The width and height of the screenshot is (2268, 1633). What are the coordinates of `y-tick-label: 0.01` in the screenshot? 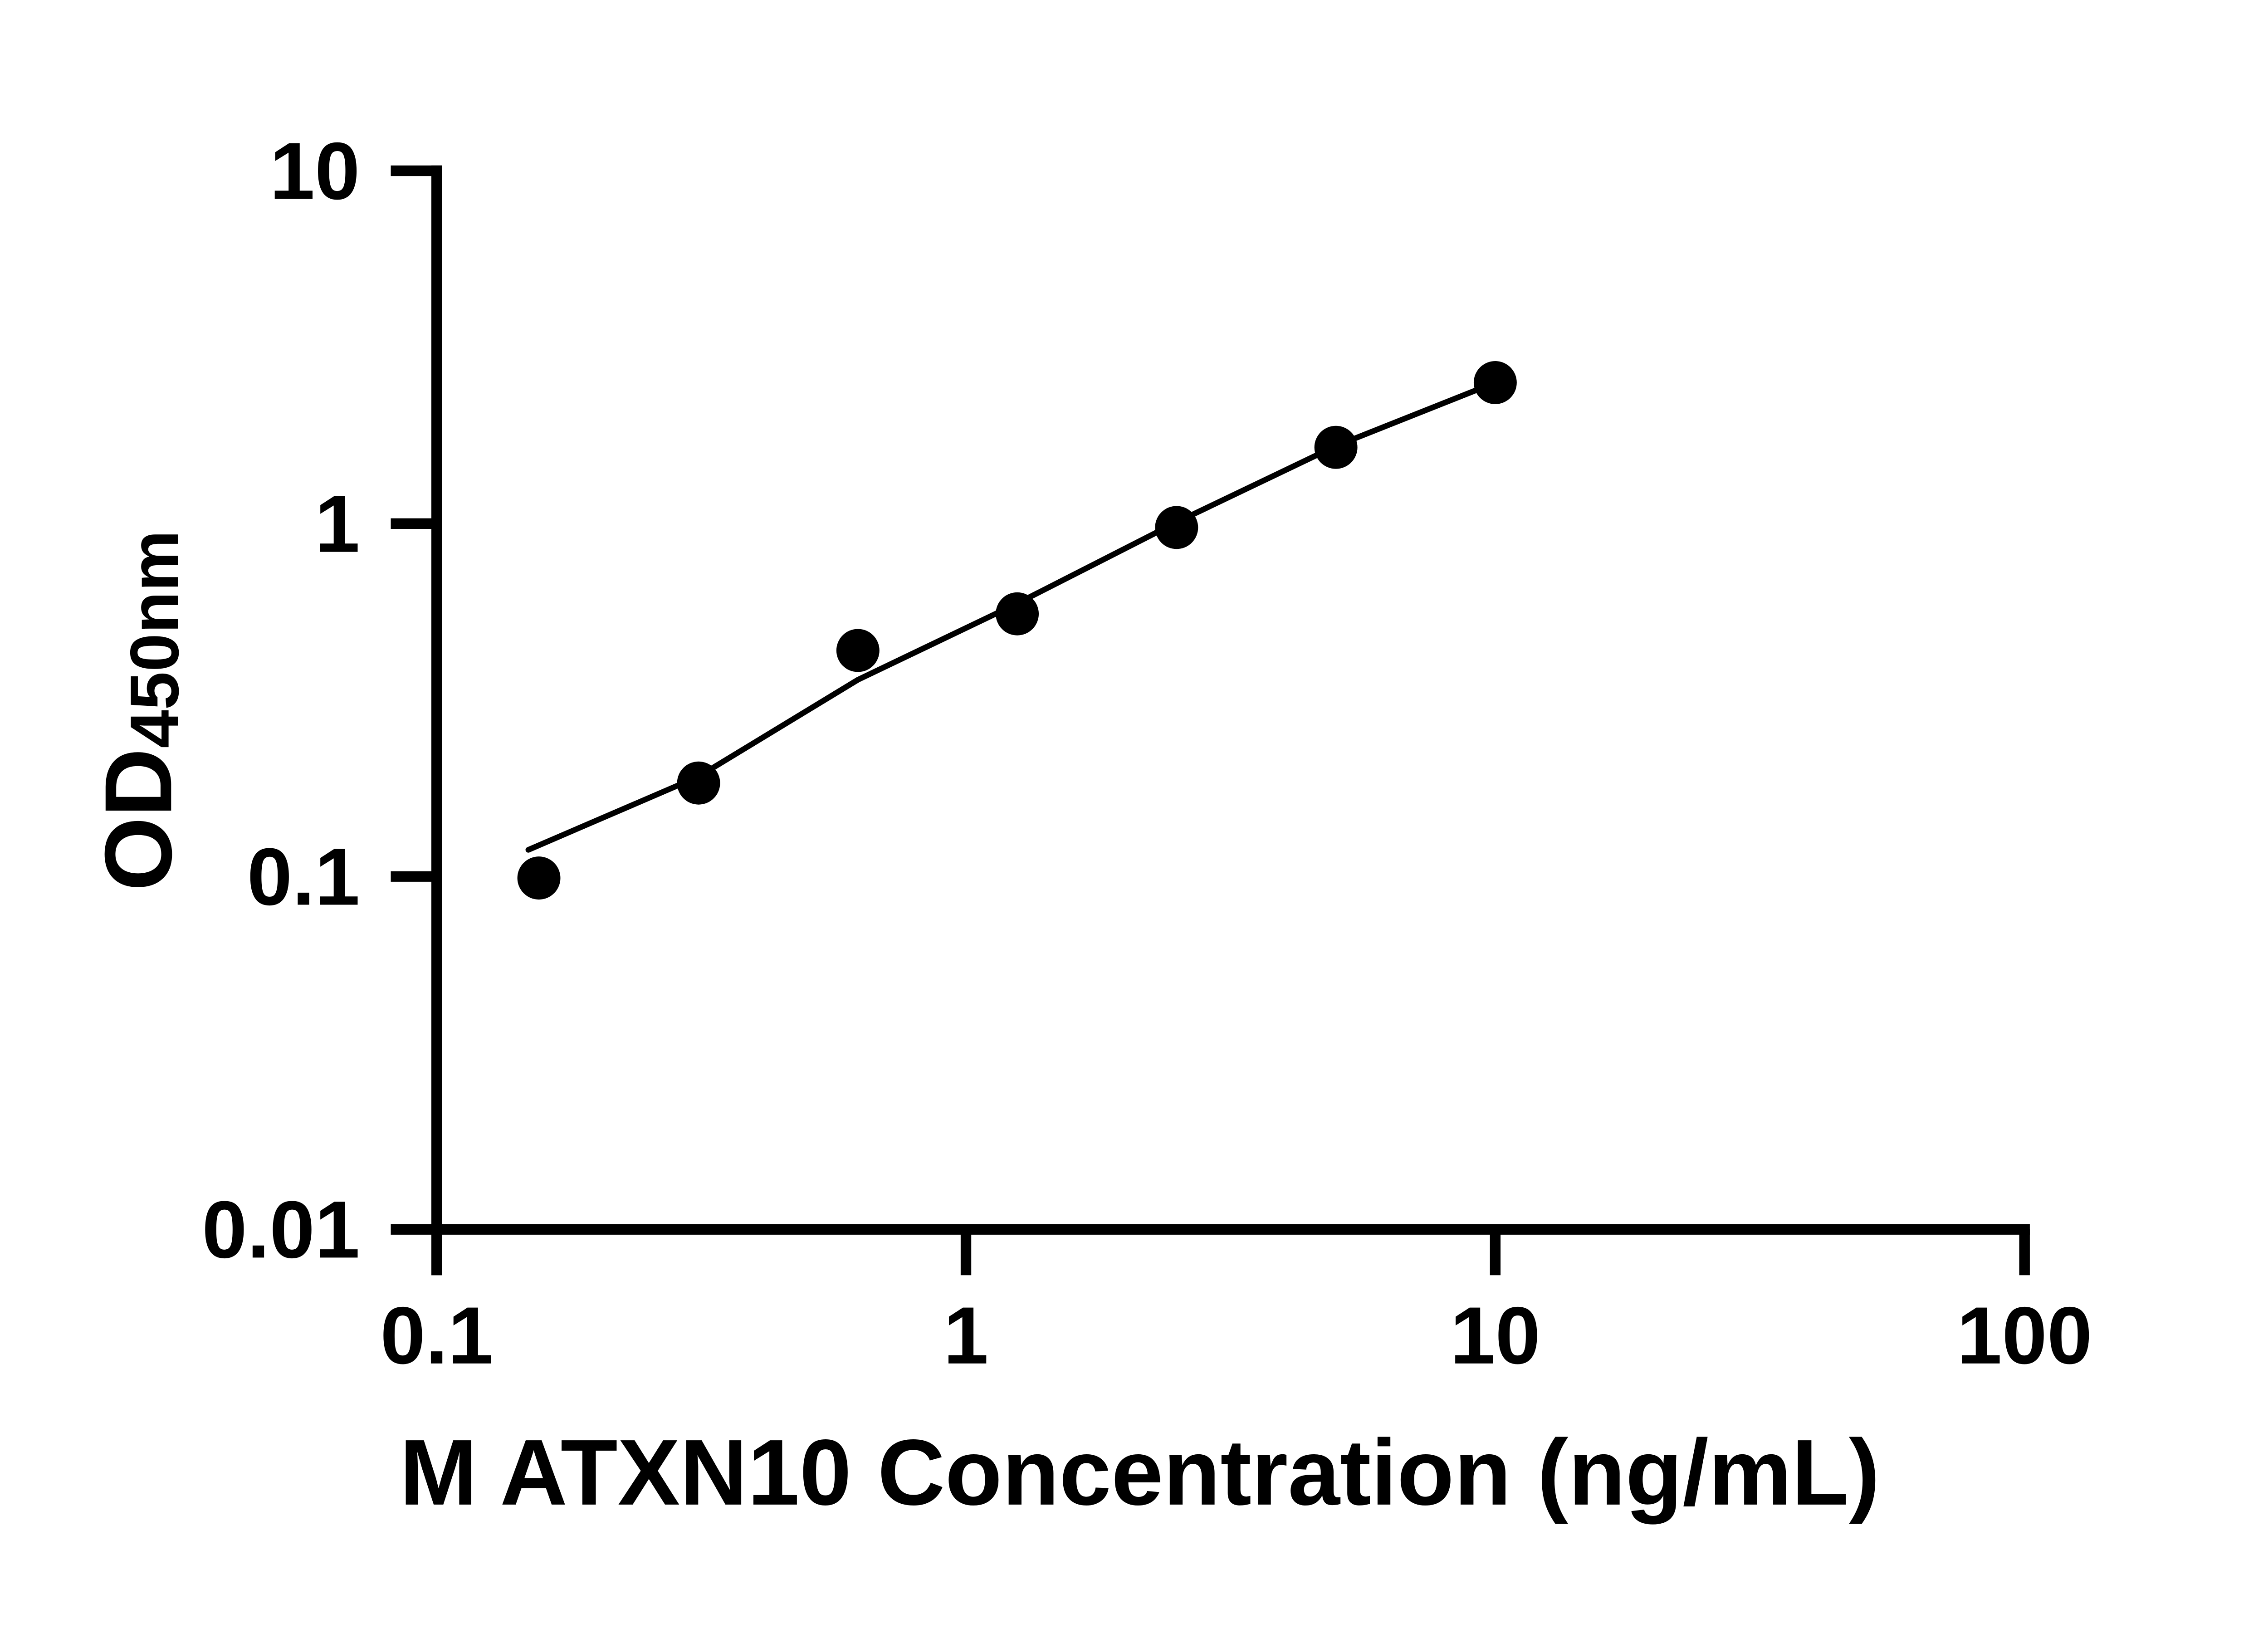 It's located at (281, 1229).